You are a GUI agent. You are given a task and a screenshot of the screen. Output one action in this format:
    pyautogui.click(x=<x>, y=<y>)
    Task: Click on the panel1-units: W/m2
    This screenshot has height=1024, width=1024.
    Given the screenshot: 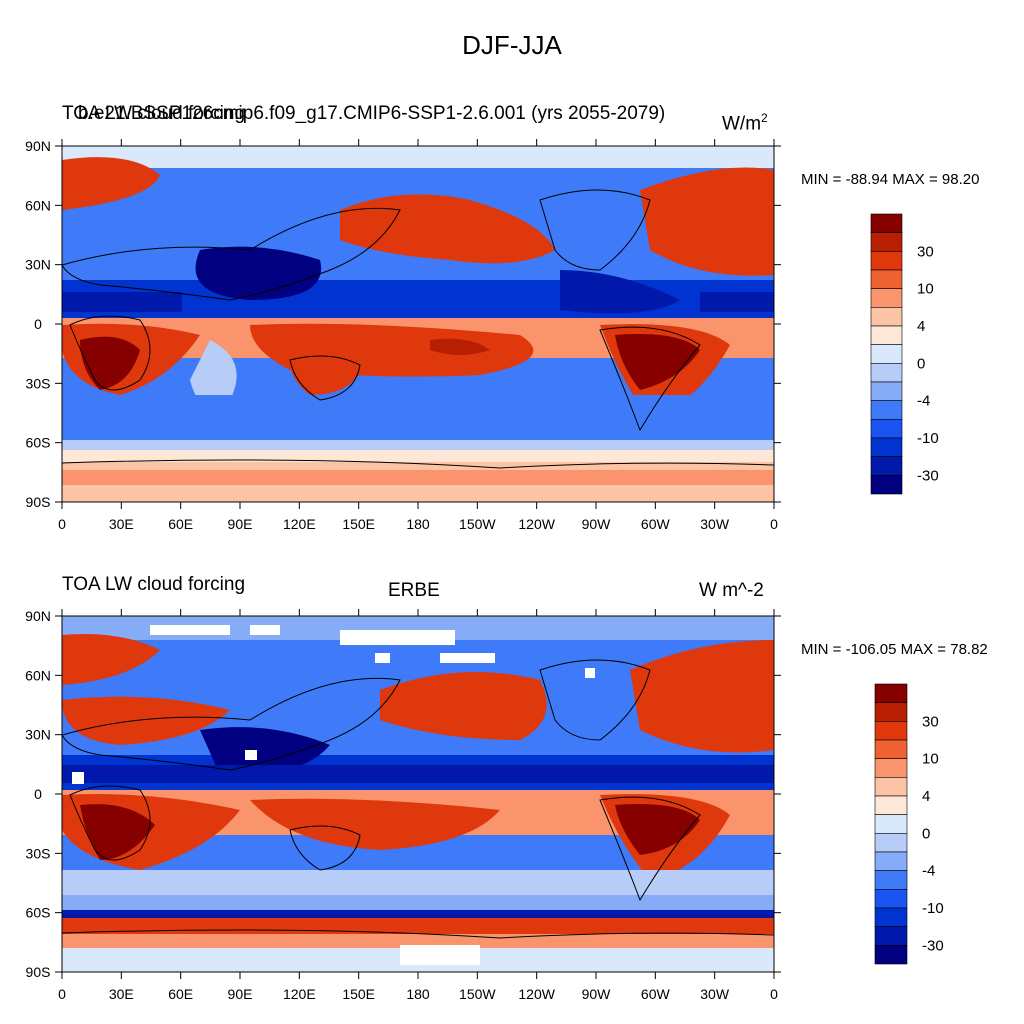 What is the action you would take?
    pyautogui.click(x=745, y=123)
    